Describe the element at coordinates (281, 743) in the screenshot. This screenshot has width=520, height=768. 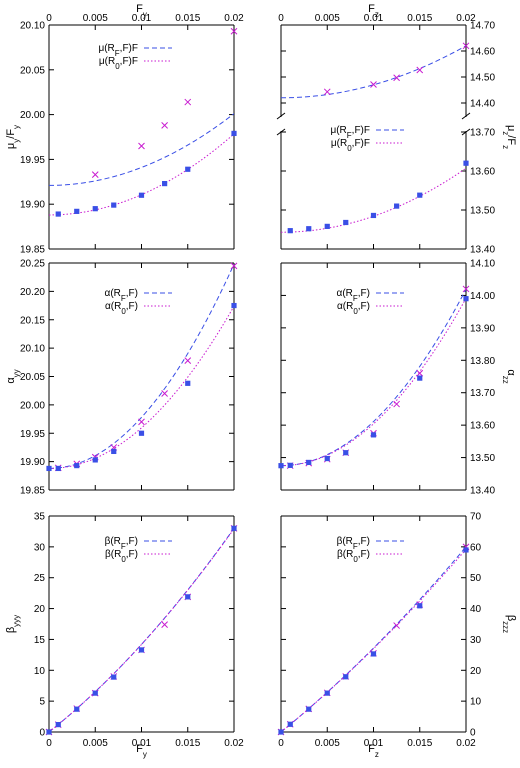
I see `x-tick-label: 0` at that location.